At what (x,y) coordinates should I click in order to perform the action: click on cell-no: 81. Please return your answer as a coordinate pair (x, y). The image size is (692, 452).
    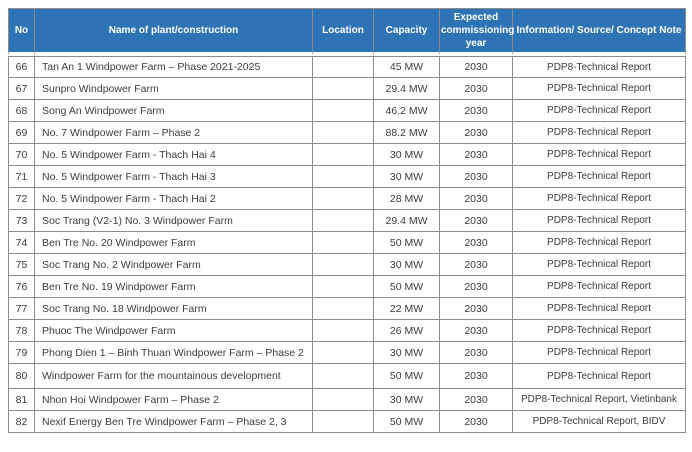
    Looking at the image, I should click on (21, 400).